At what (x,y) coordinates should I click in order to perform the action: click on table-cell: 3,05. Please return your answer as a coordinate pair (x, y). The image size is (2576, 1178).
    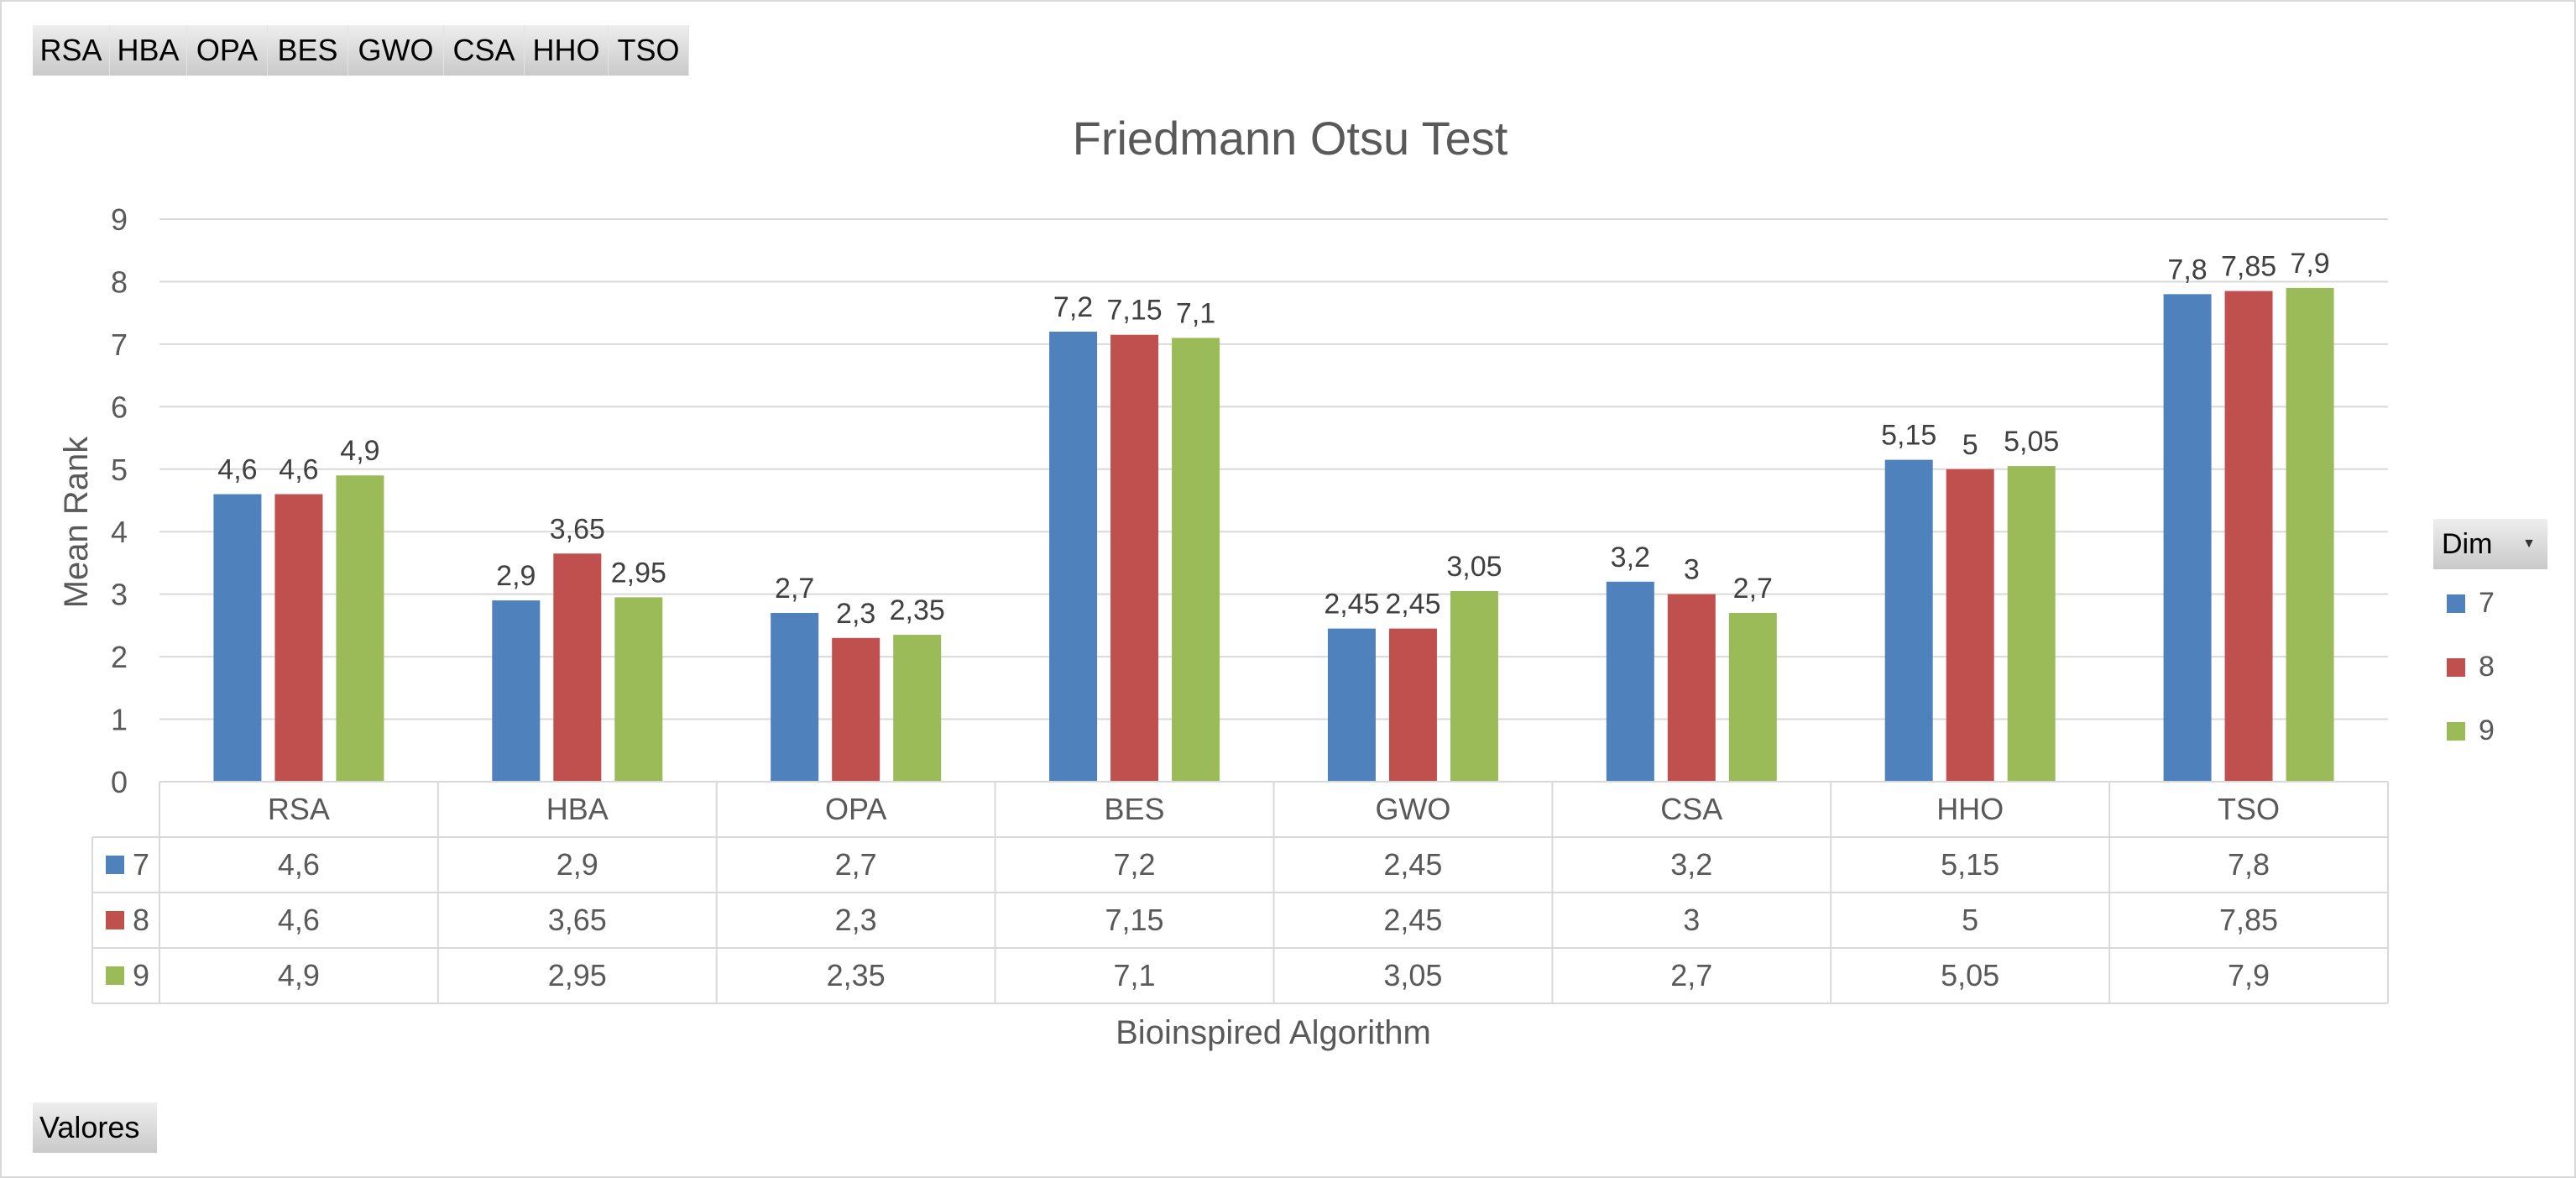
    Looking at the image, I should click on (1412, 975).